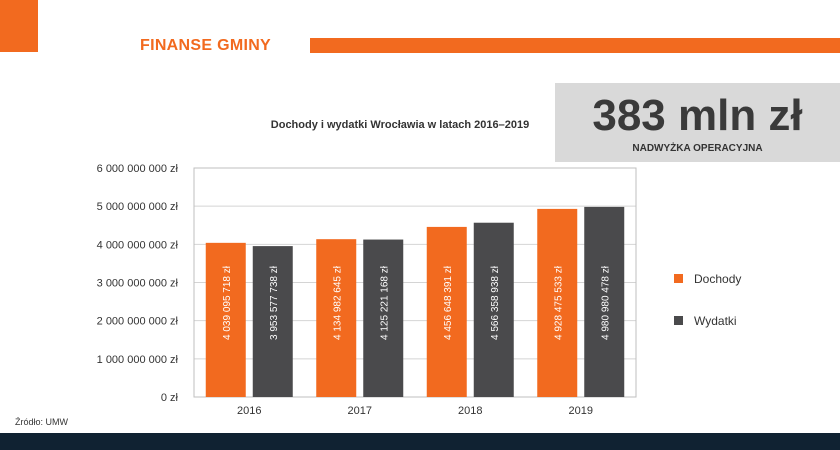  Describe the element at coordinates (138, 169) in the screenshot. I see `y-tick-label: 6 000 000 000 zł` at that location.